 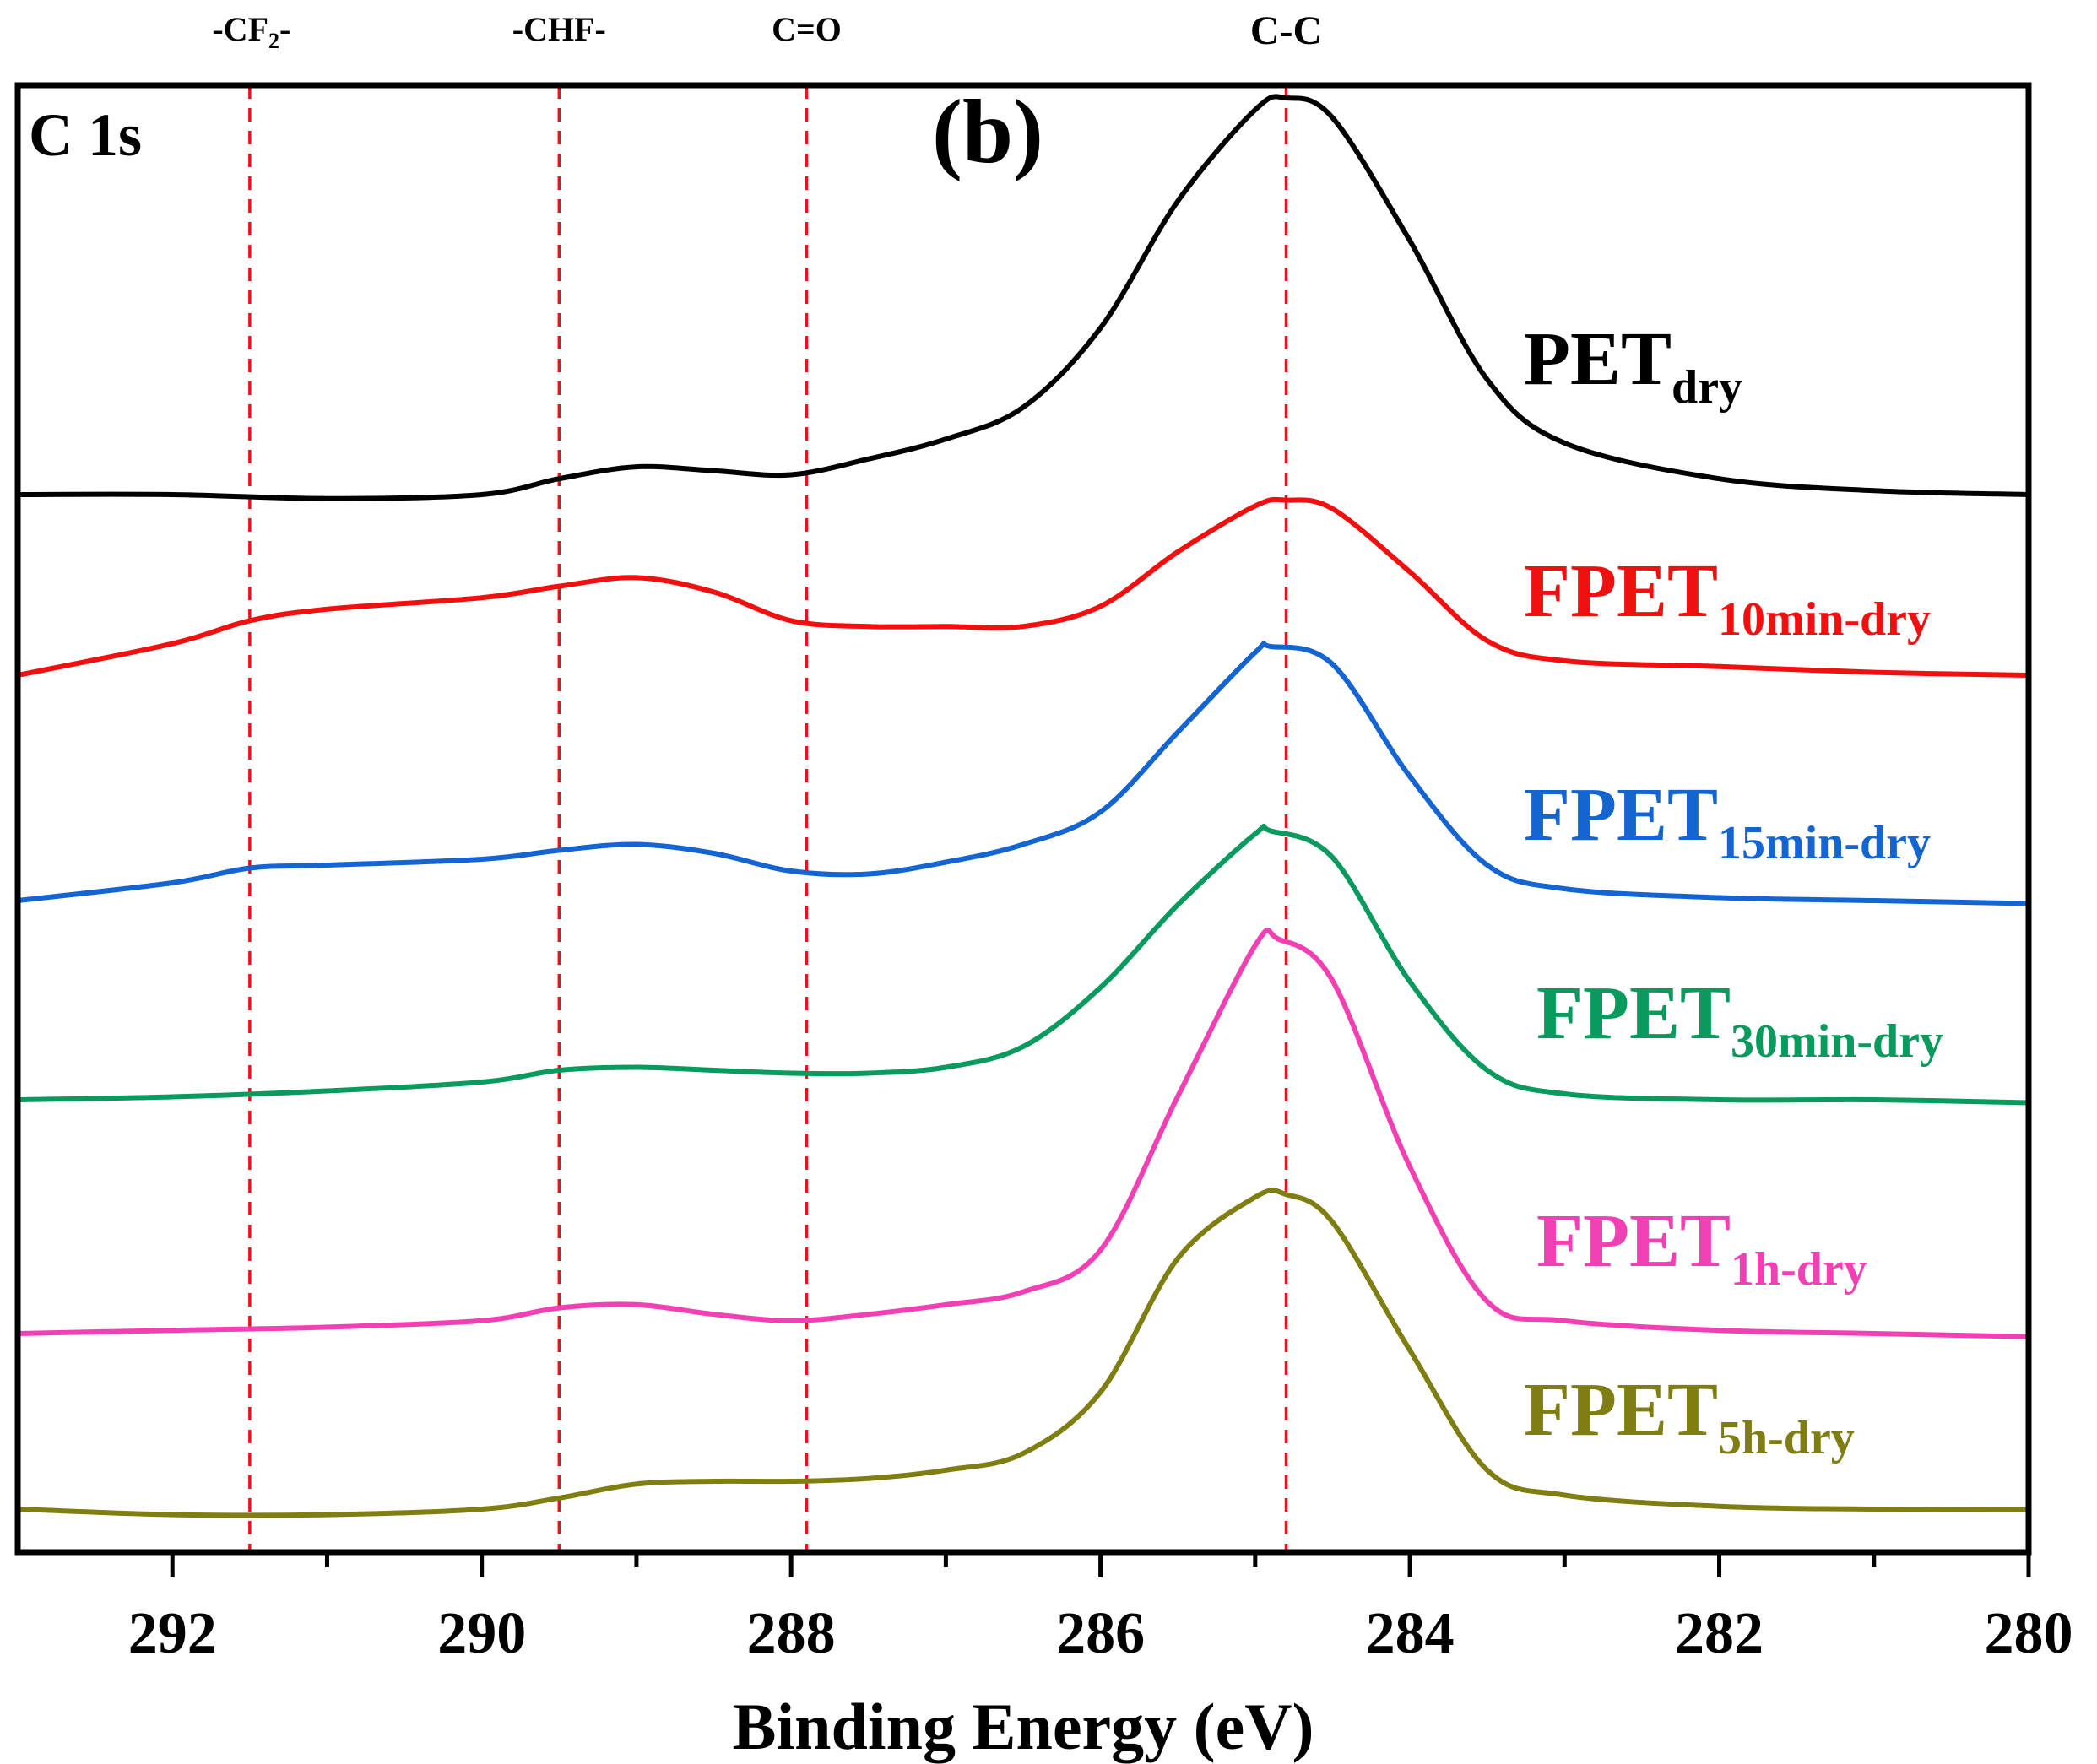 What do you see at coordinates (1739, 1019) in the screenshot?
I see `series-label: FPET30min-dry` at bounding box center [1739, 1019].